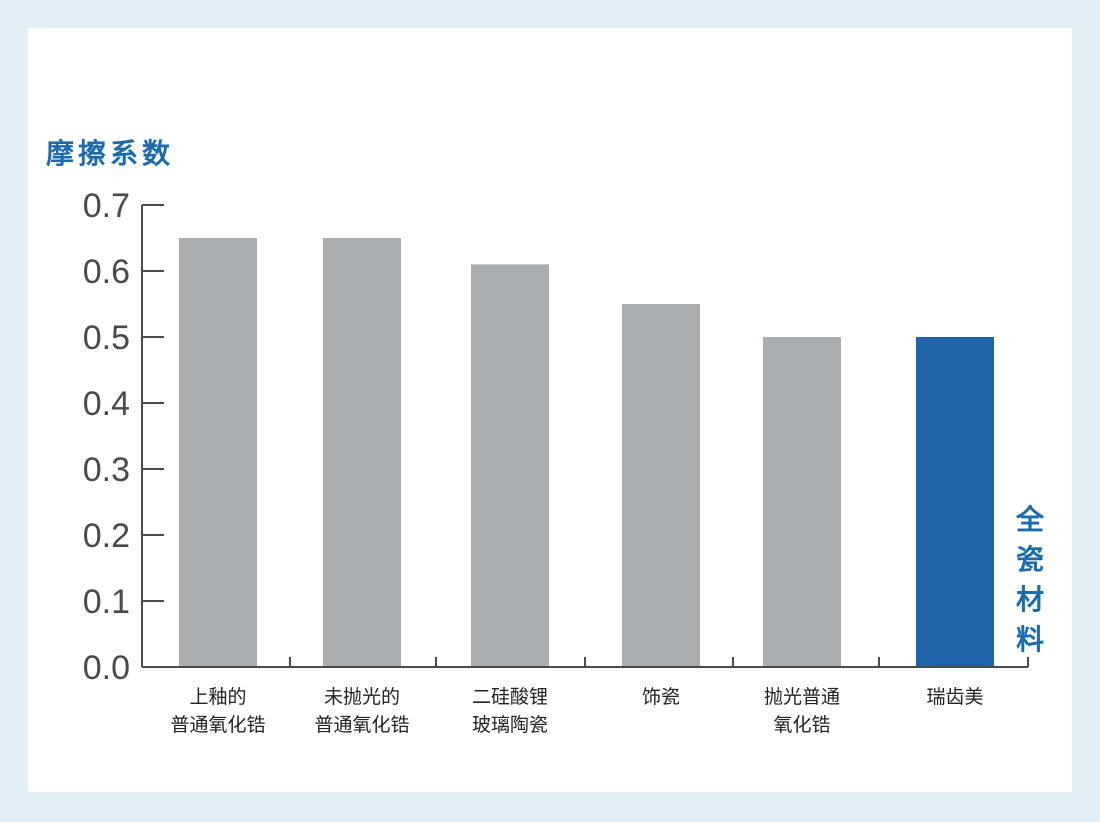 The height and width of the screenshot is (822, 1100). Describe the element at coordinates (106, 338) in the screenshot. I see `y-tick-label-5: 0.5` at that location.